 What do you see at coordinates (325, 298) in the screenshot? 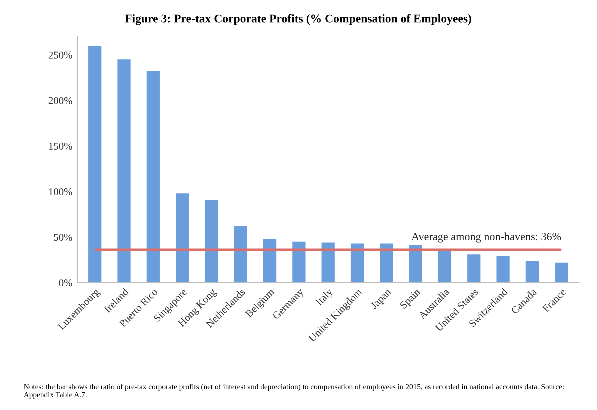
I see `x-tick-label: Italy` at bounding box center [325, 298].